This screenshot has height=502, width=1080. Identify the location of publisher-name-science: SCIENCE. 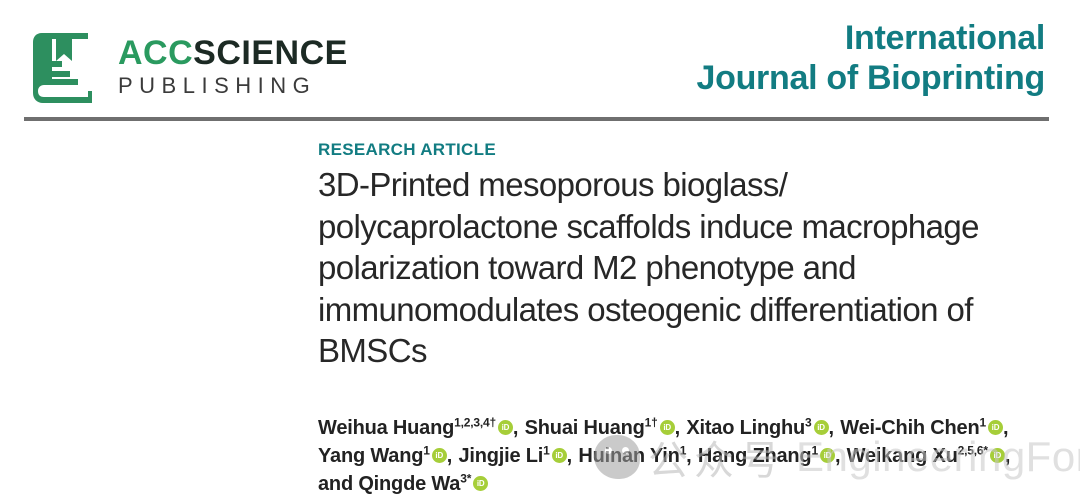
(270, 53).